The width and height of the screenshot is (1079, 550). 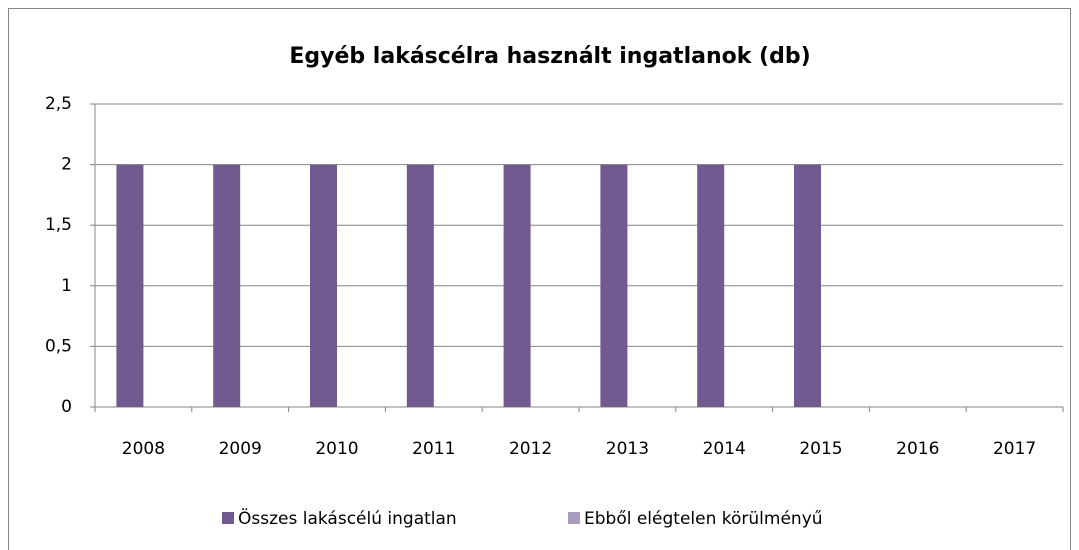 What do you see at coordinates (1014, 449) in the screenshot?
I see `x-tick-label: 2017` at bounding box center [1014, 449].